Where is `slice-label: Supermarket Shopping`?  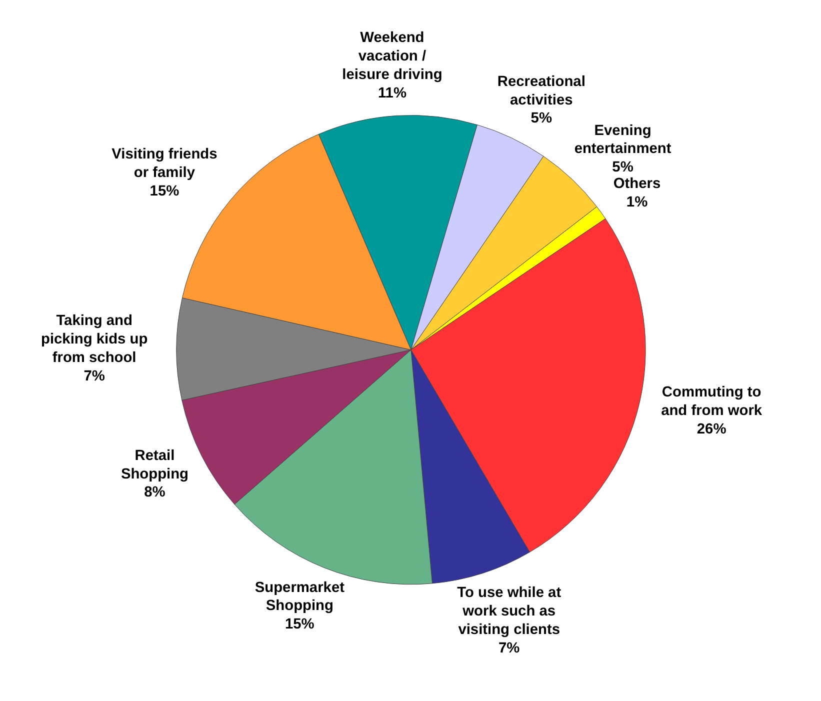
slice-label: Supermarket Shopping is located at coordinates (299, 597).